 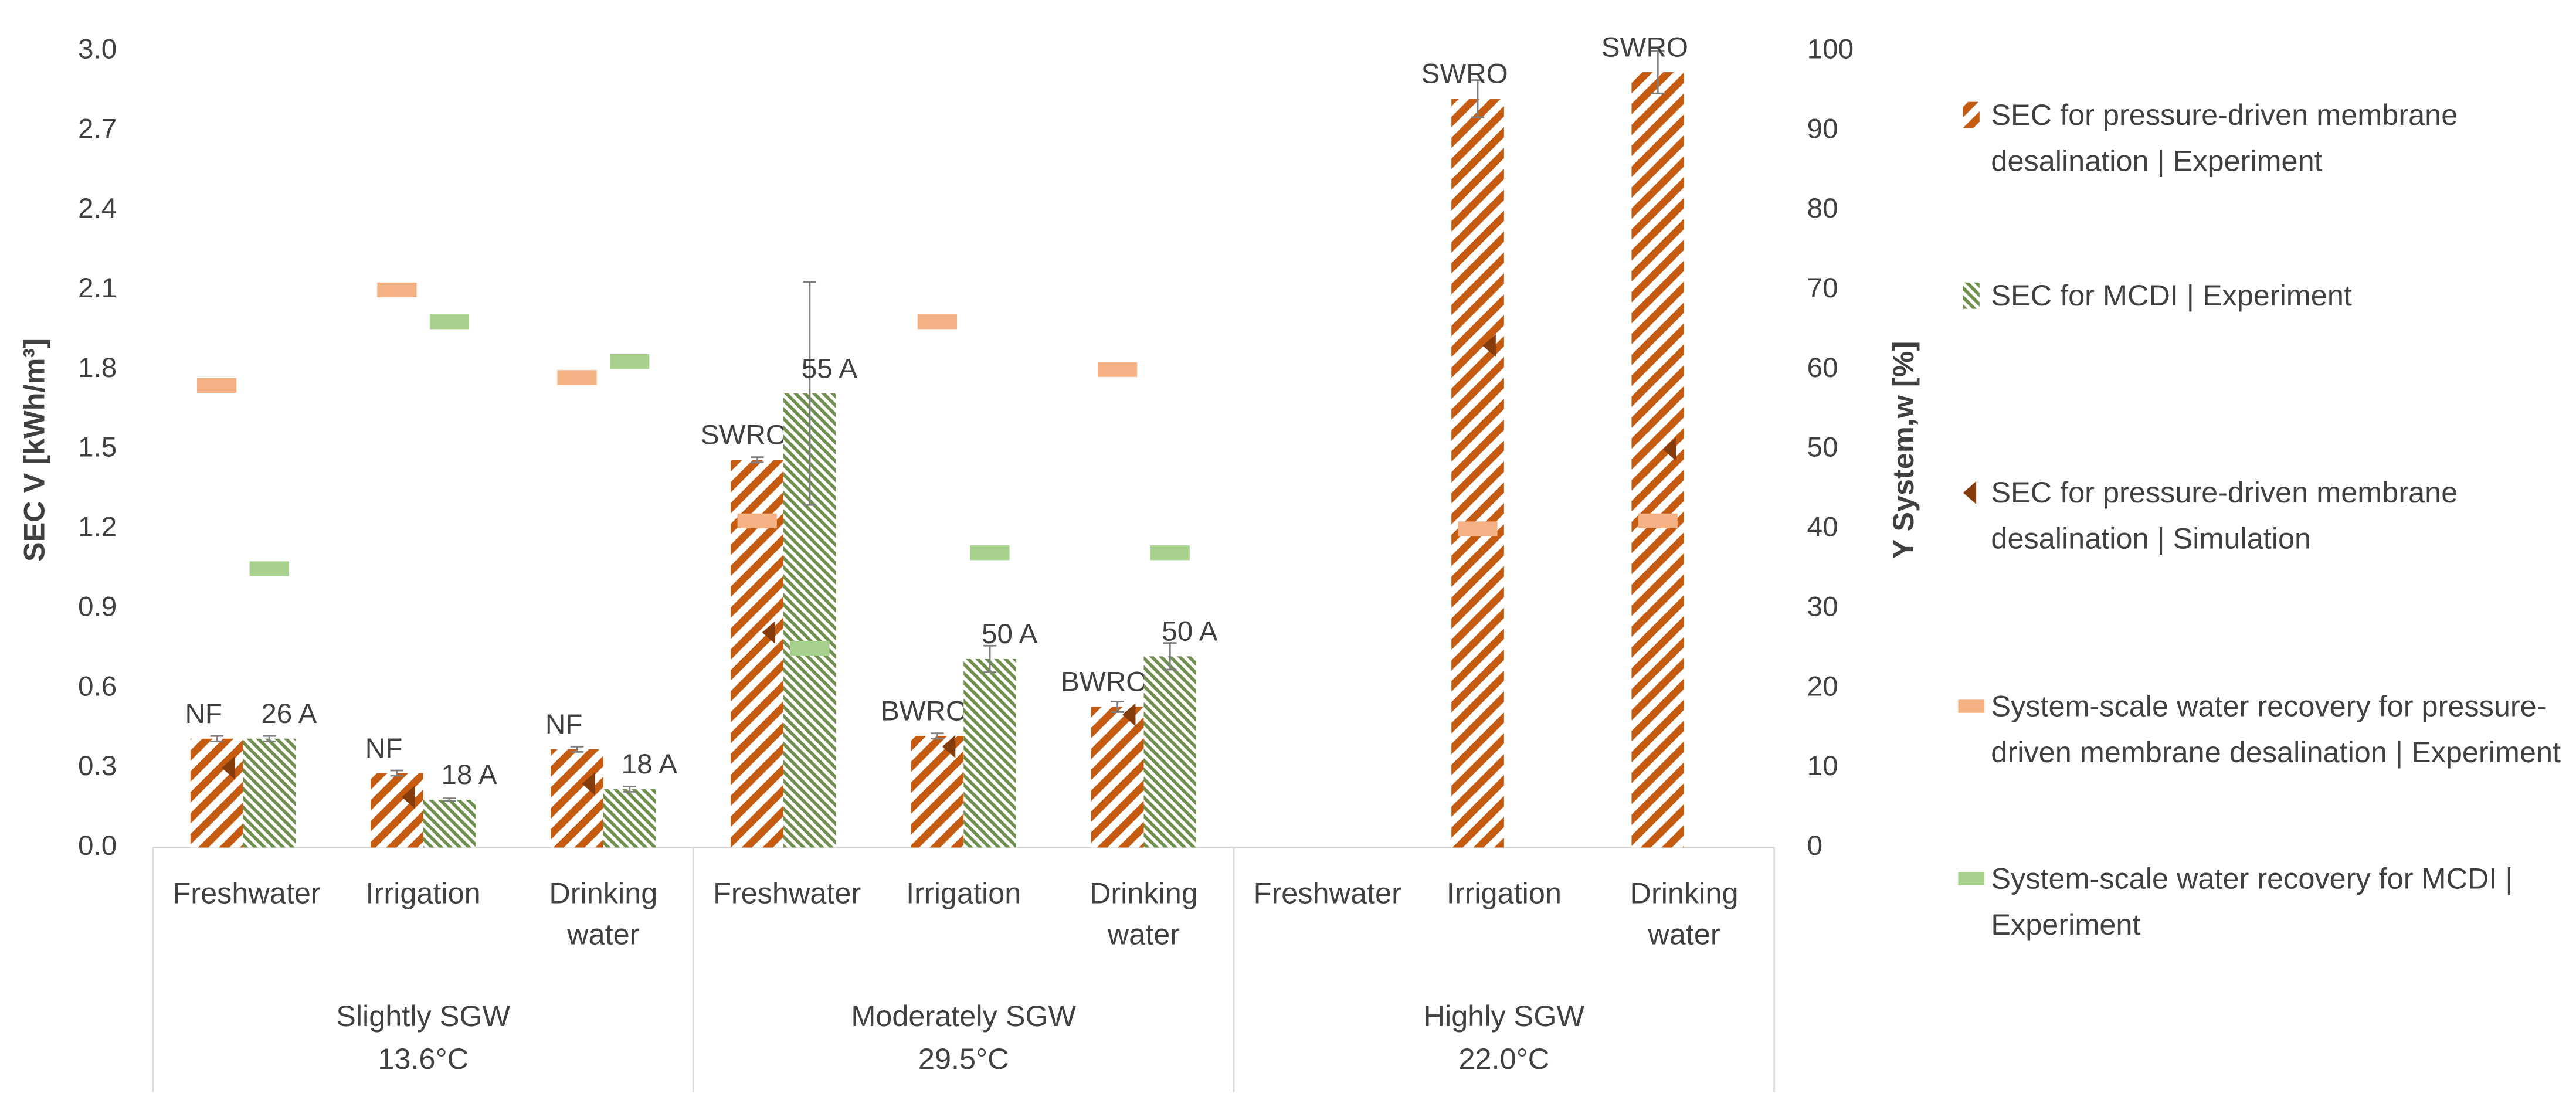 I want to click on y2-tick-label: 40, so click(x=1822, y=527).